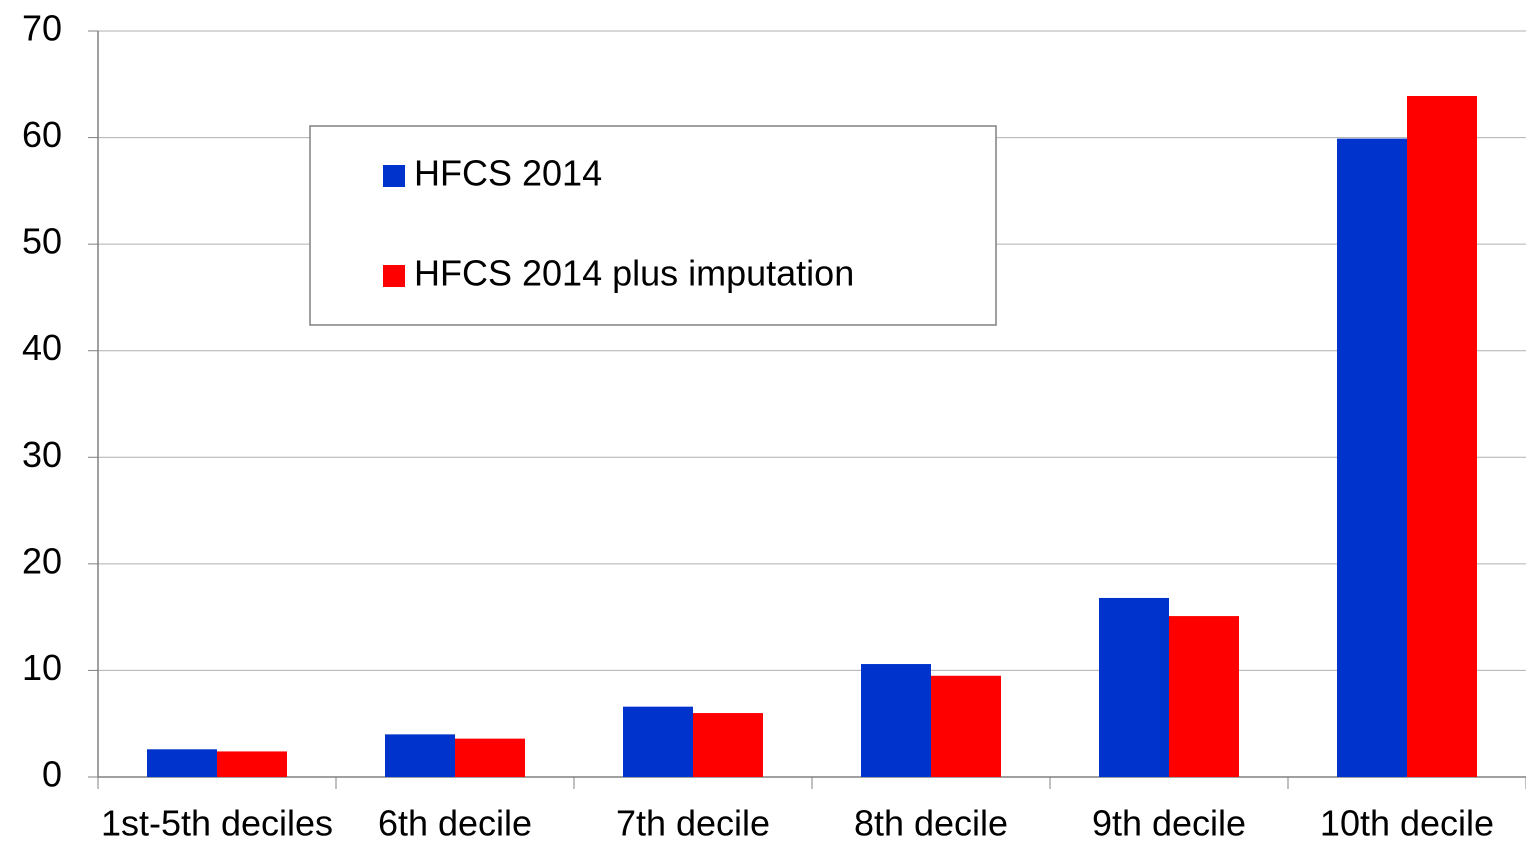 This screenshot has width=1526, height=848. Describe the element at coordinates (508, 173) in the screenshot. I see `legend-label: HFCS 2014` at that location.